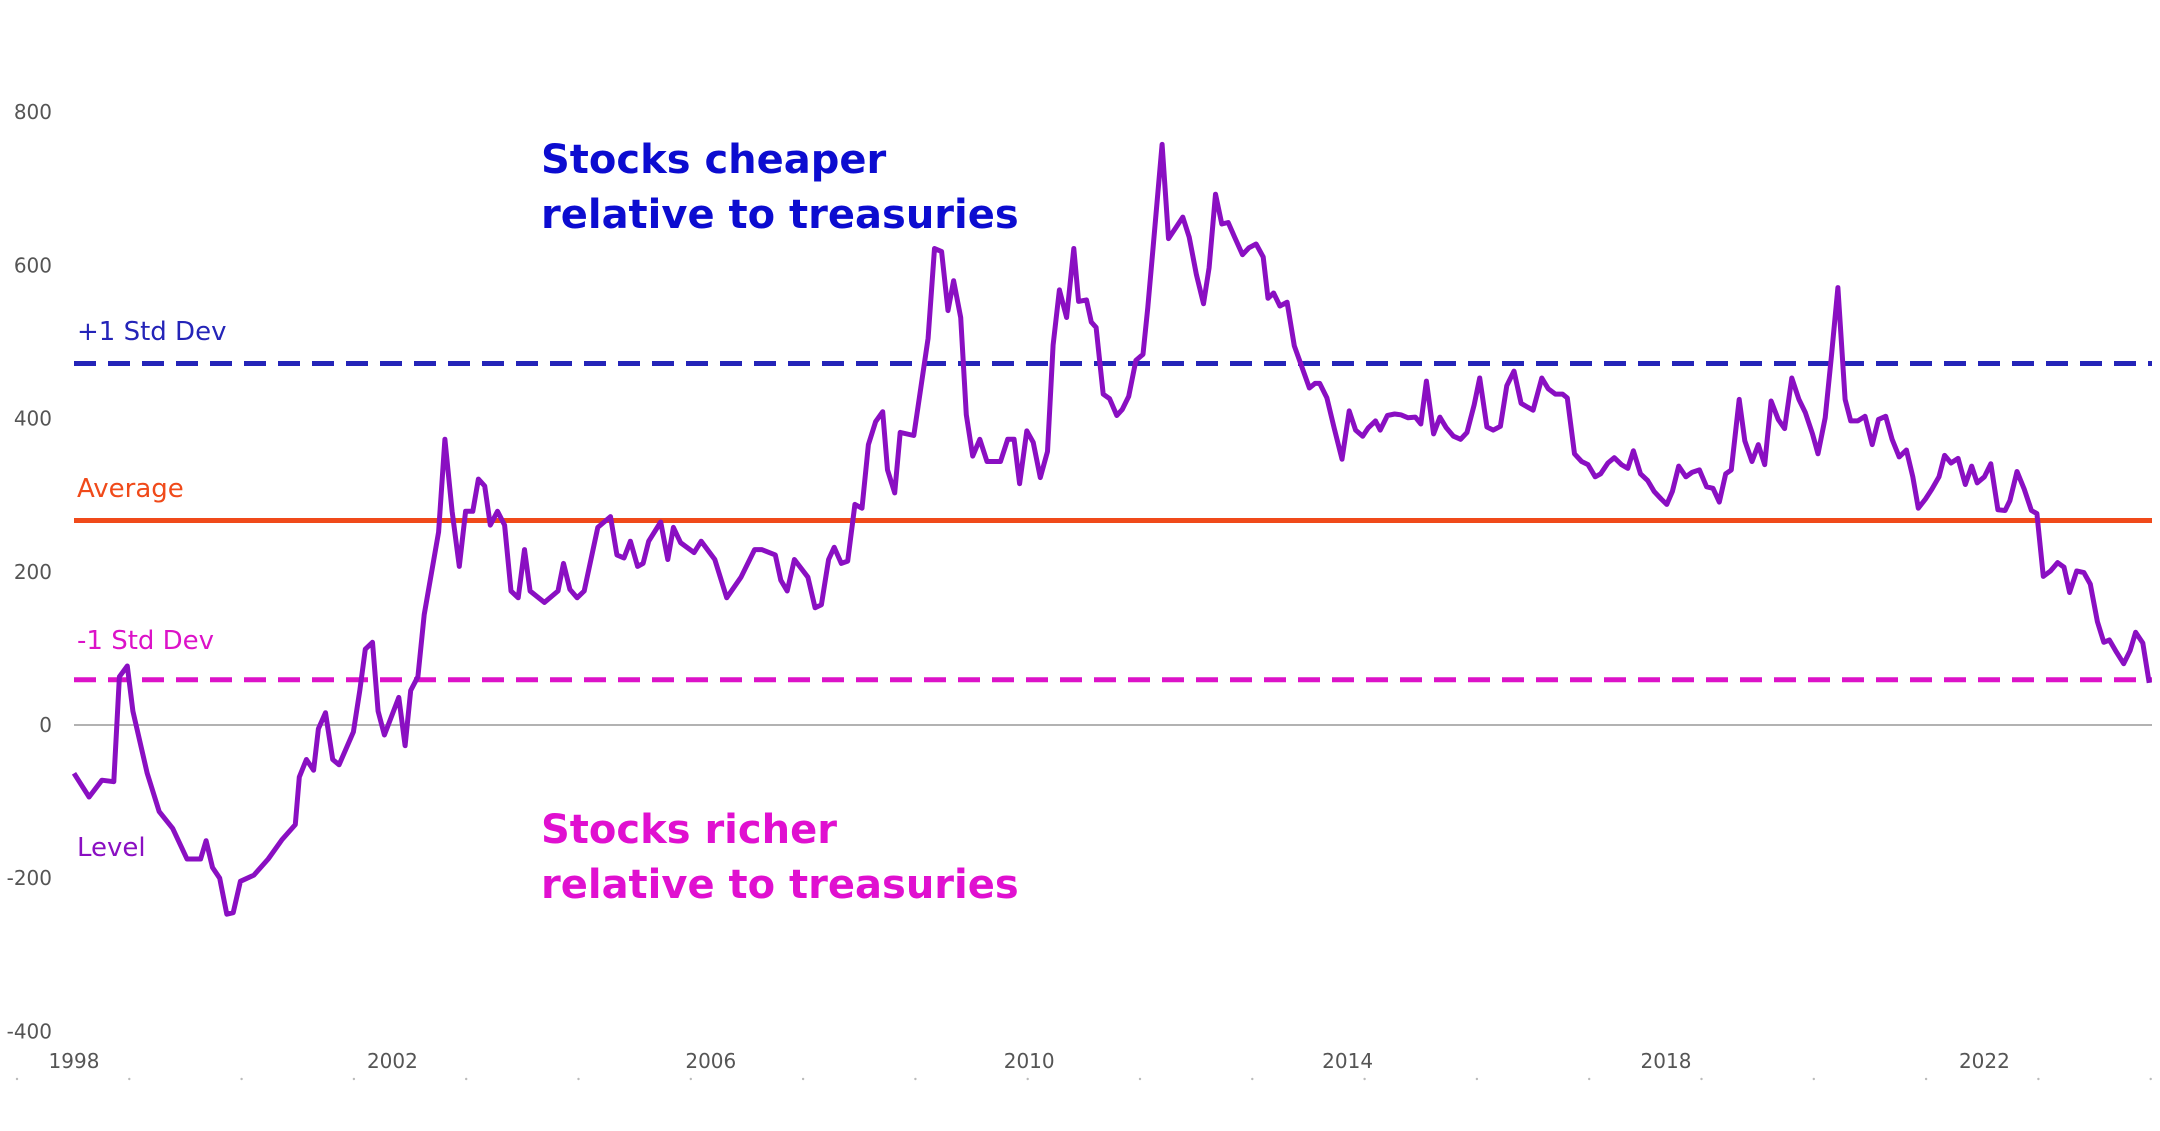 This screenshot has height=1131, width=2160. What do you see at coordinates (33, 265) in the screenshot?
I see `y-tick-label: 600` at bounding box center [33, 265].